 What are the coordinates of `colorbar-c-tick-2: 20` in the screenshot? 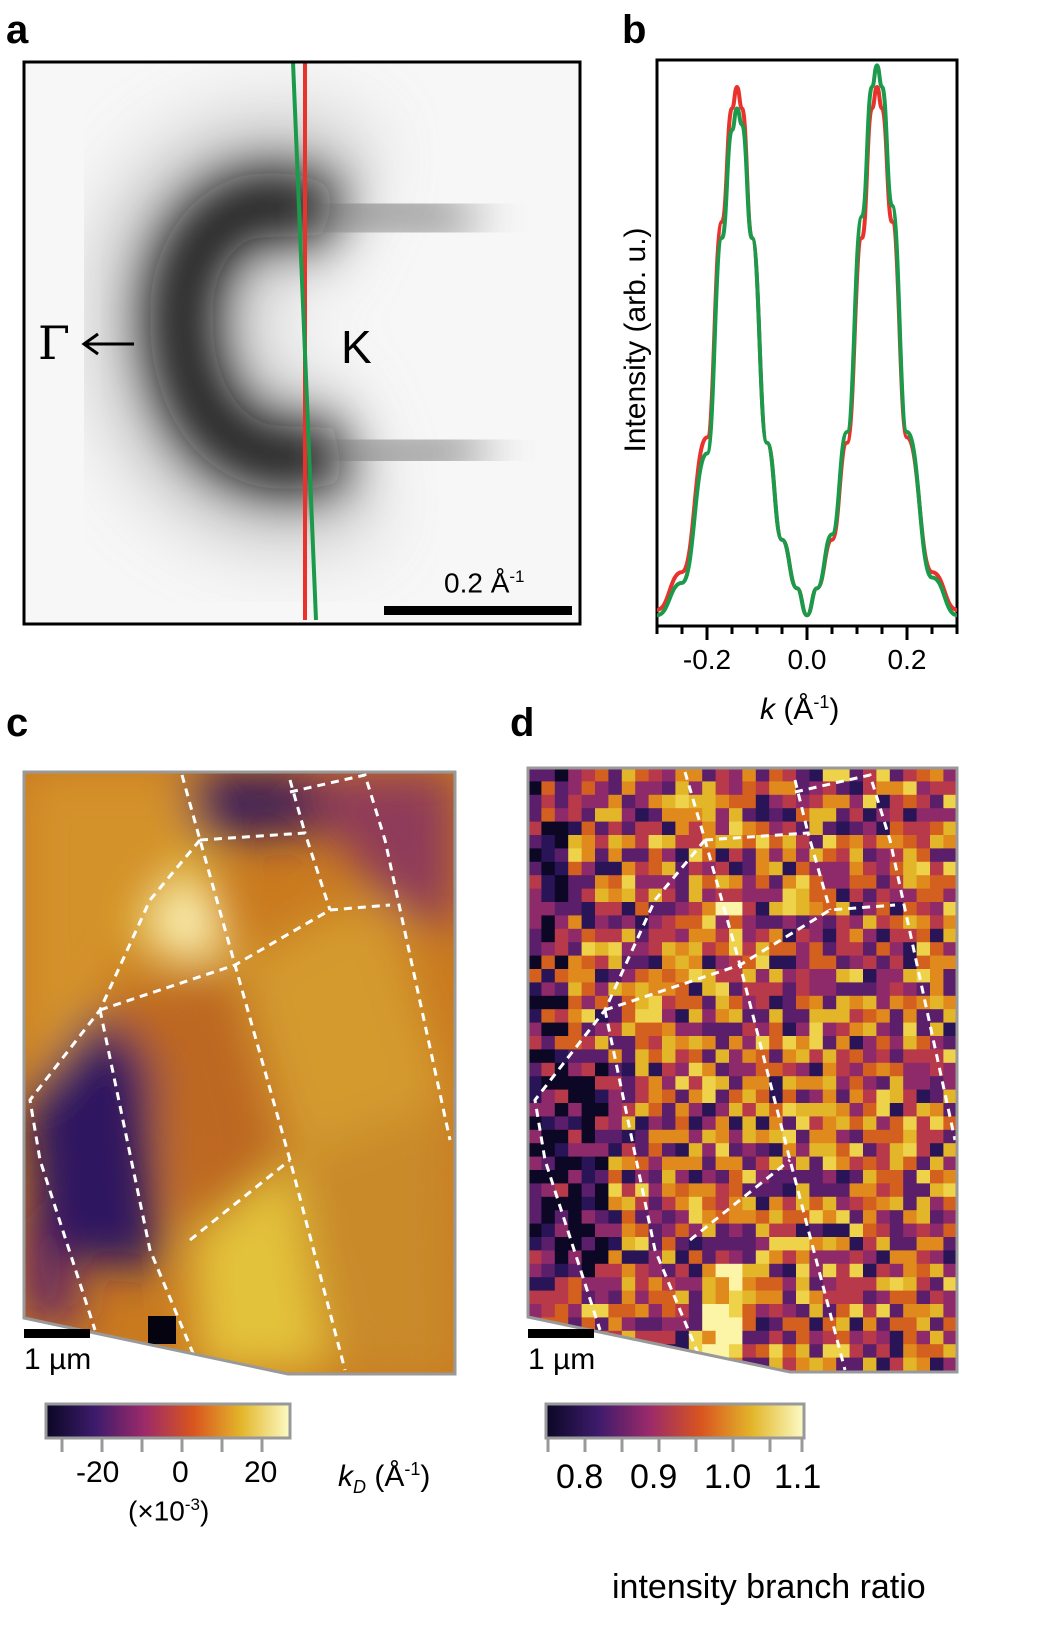 It's located at (261, 1472).